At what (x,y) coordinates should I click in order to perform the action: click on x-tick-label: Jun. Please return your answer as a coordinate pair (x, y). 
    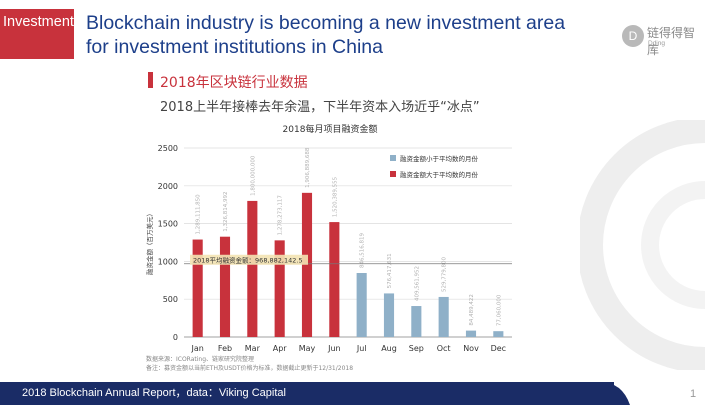
    Looking at the image, I should click on (334, 348).